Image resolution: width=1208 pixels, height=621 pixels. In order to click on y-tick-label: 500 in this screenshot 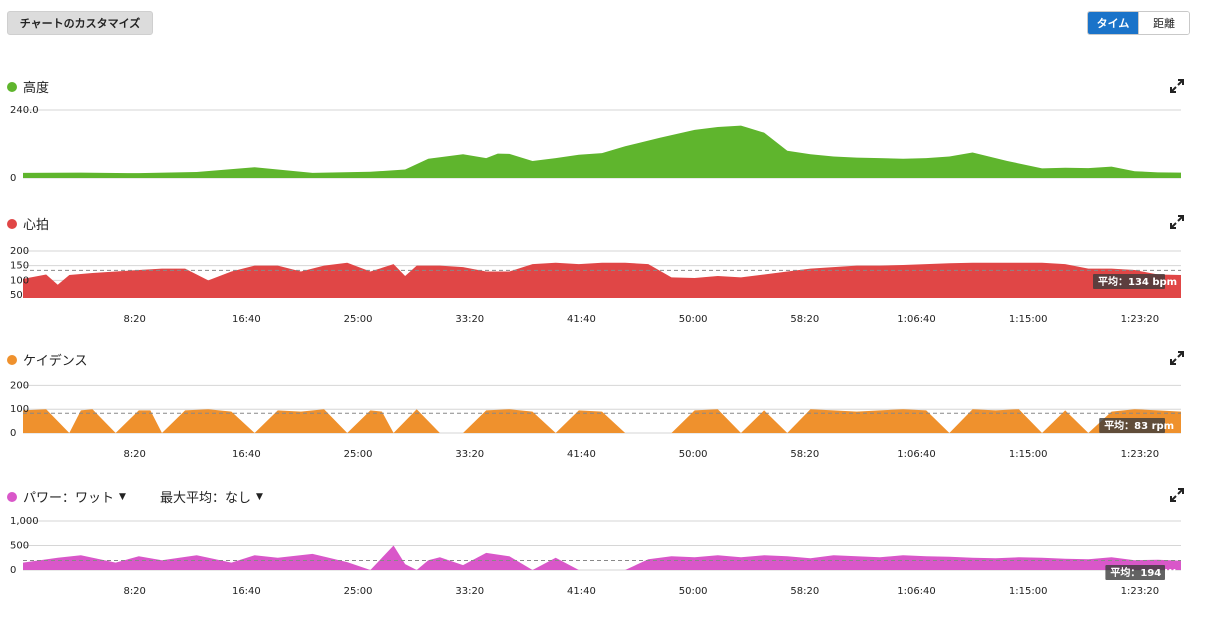, I will do `click(19, 546)`.